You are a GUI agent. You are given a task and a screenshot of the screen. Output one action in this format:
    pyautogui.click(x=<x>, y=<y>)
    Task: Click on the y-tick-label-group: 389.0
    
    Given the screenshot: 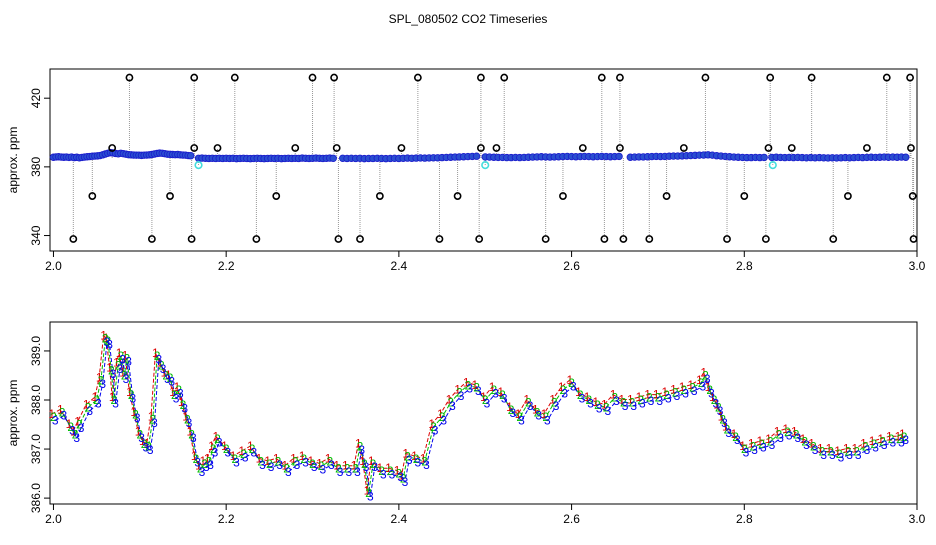 What is the action you would take?
    pyautogui.click(x=36, y=351)
    